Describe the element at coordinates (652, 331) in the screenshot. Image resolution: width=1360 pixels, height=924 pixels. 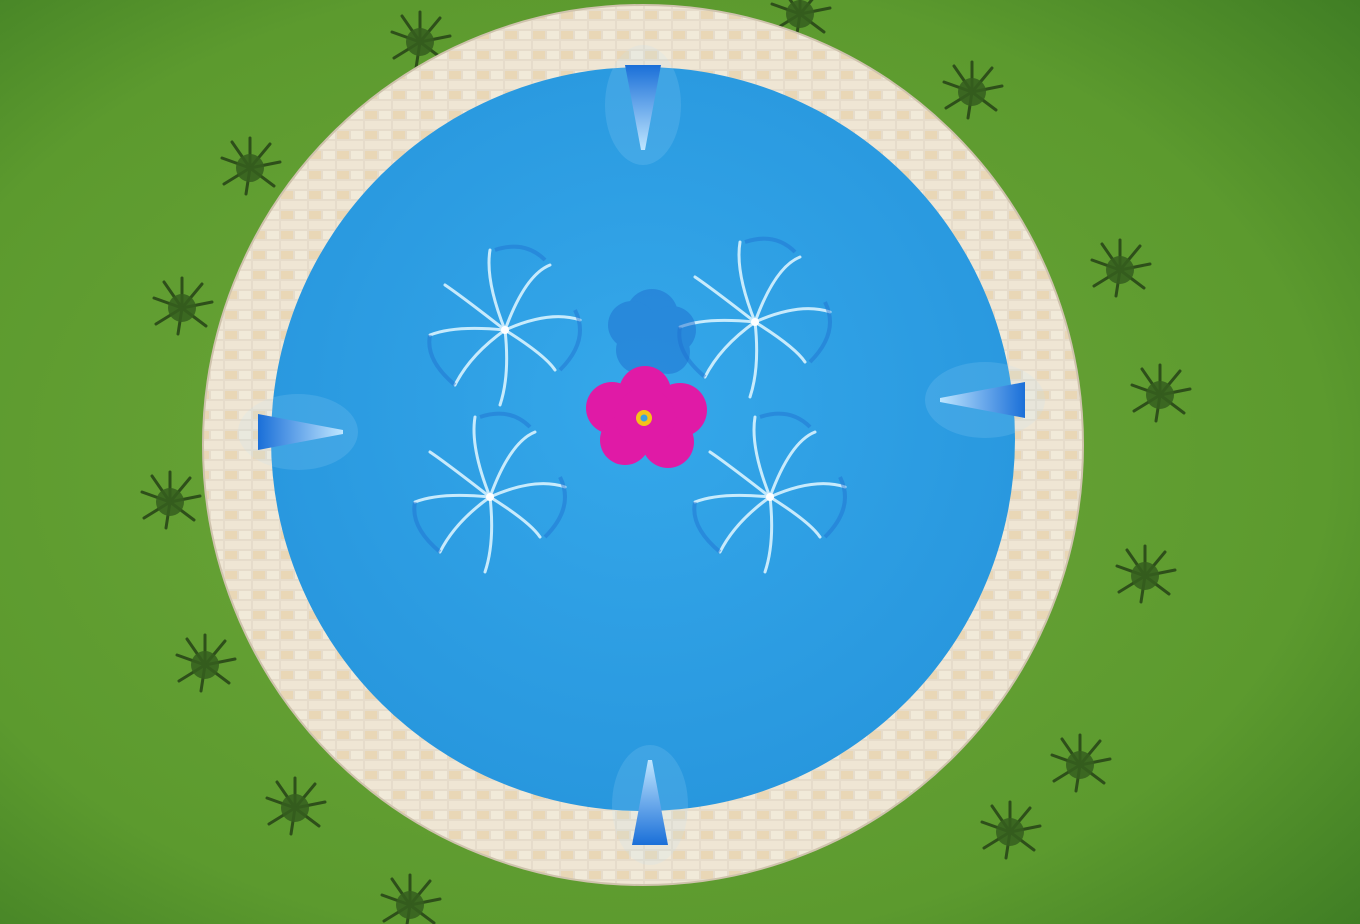
I see `flower-shadow` at that location.